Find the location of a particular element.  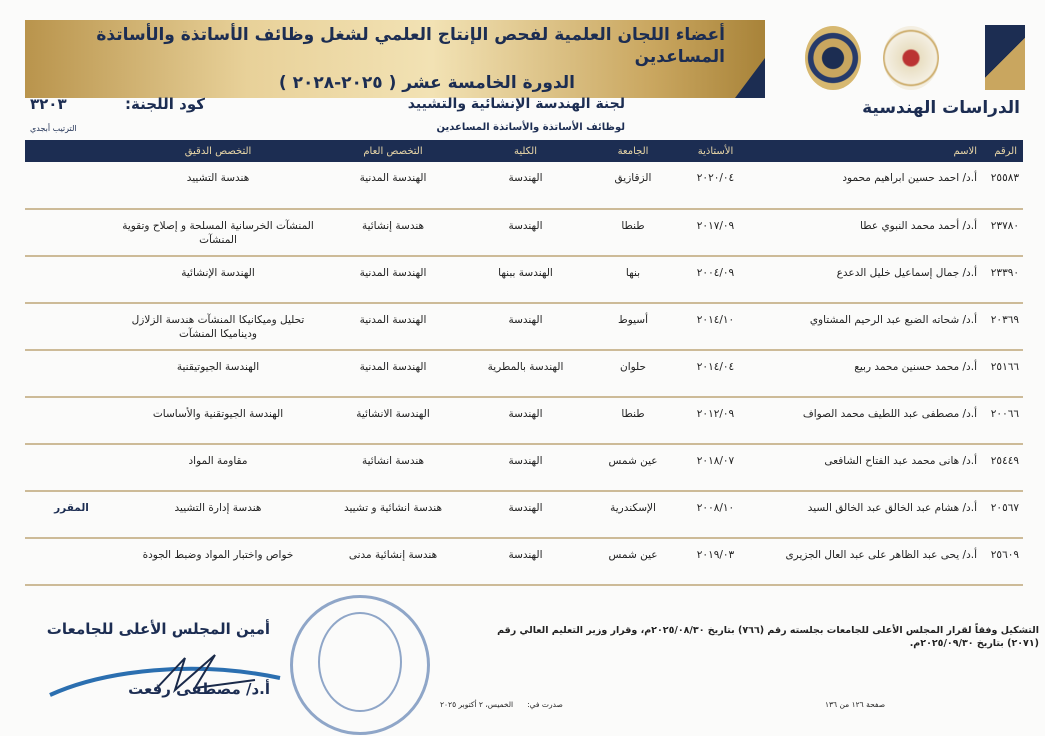

member-id: ٢٥٥٨٣ is located at coordinates (1003, 186).